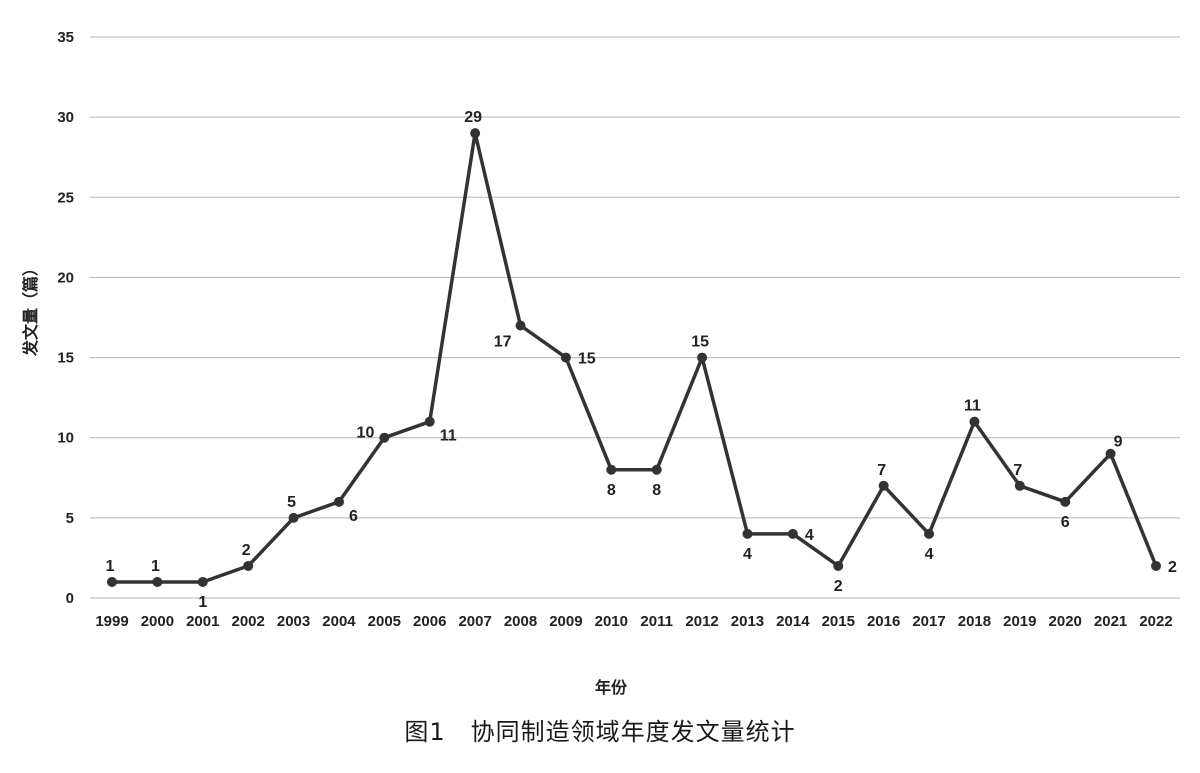  What do you see at coordinates (65, 438) in the screenshot?
I see `y-tick-label: 10` at bounding box center [65, 438].